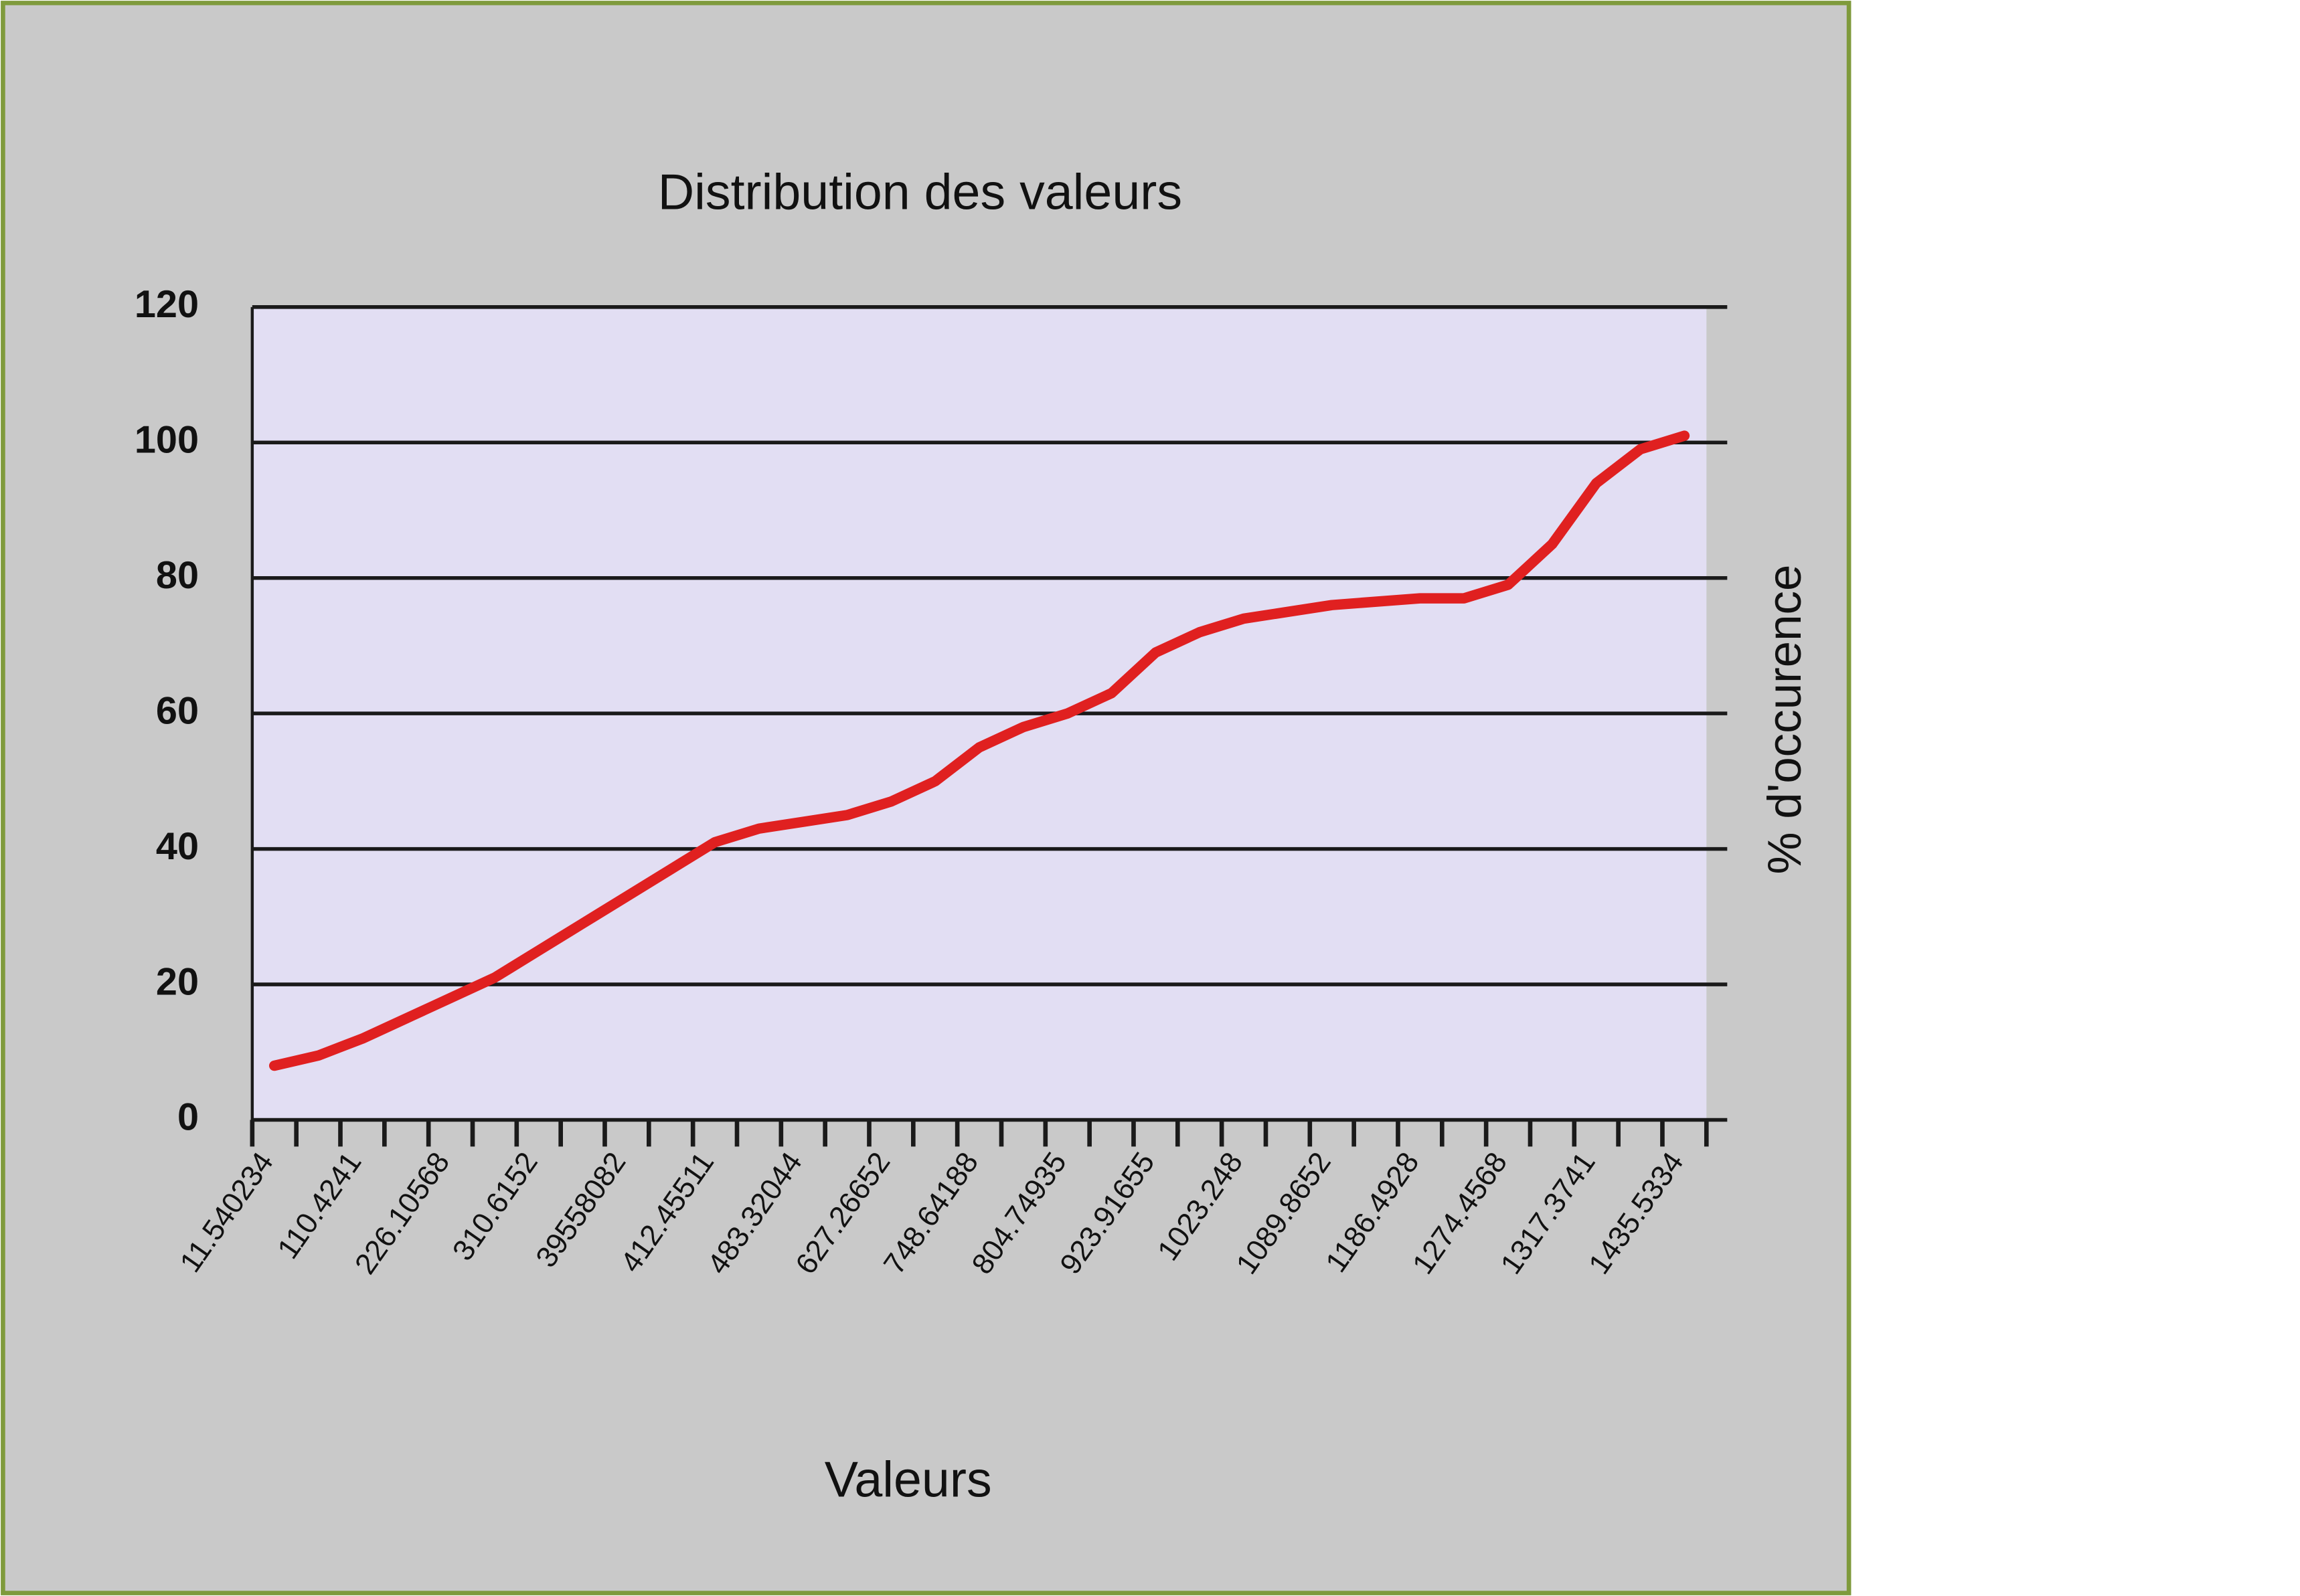 Image resolution: width=2300 pixels, height=1596 pixels. Describe the element at coordinates (178, 575) in the screenshot. I see `y-tick-label: 80` at that location.